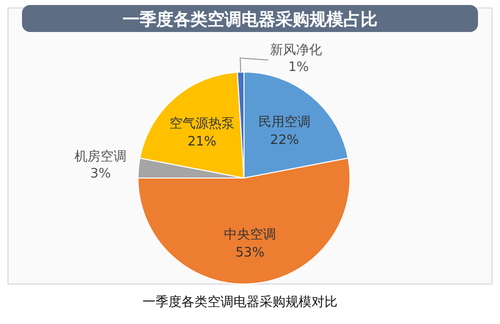 The width and height of the screenshot is (500, 324). I want to click on slice-label: 中央空调, so click(250, 234).